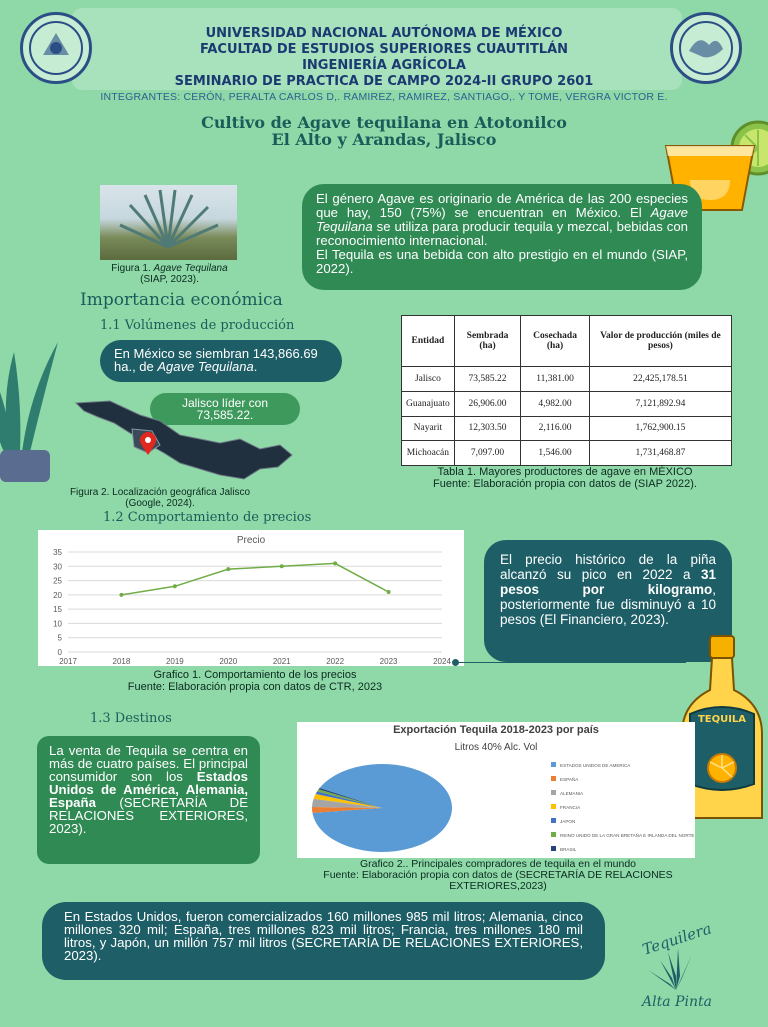  What do you see at coordinates (57, 581) in the screenshot?
I see `y-tick-label: 25` at bounding box center [57, 581].